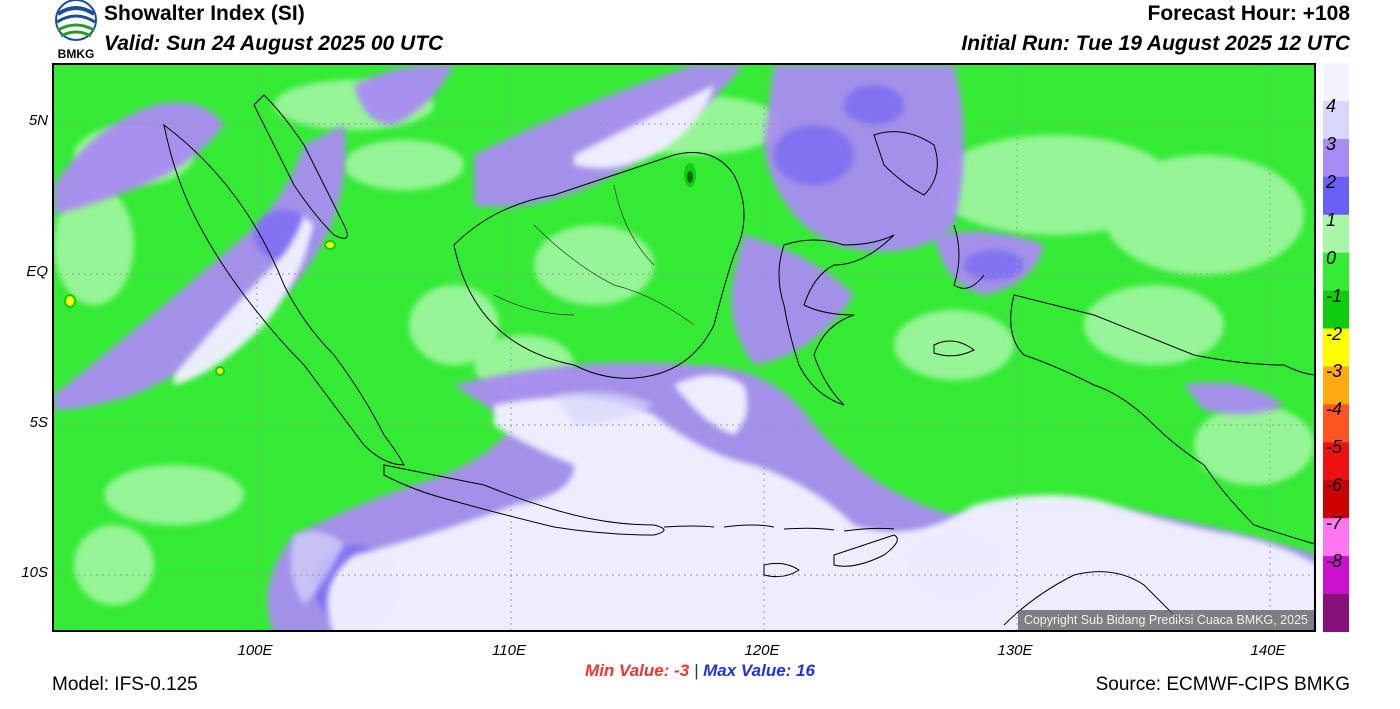  I want to click on bmkg-logo: BMKG, so click(76, 30).